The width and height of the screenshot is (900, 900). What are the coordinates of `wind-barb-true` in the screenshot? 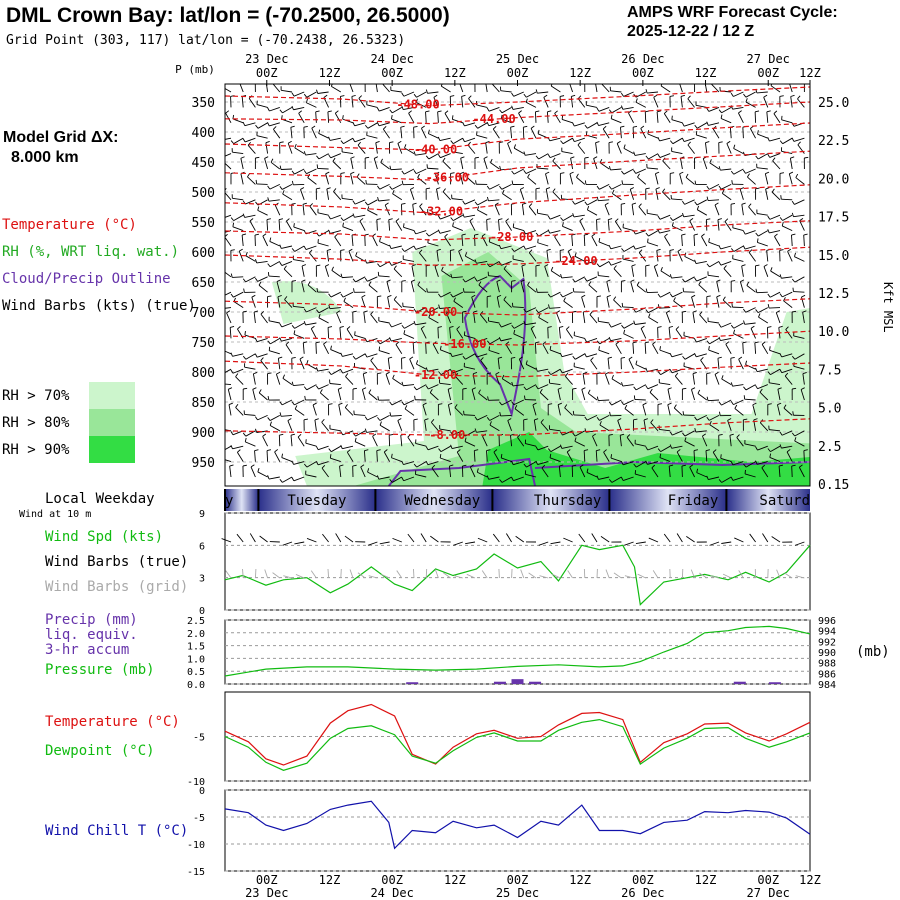 It's located at (349, 539).